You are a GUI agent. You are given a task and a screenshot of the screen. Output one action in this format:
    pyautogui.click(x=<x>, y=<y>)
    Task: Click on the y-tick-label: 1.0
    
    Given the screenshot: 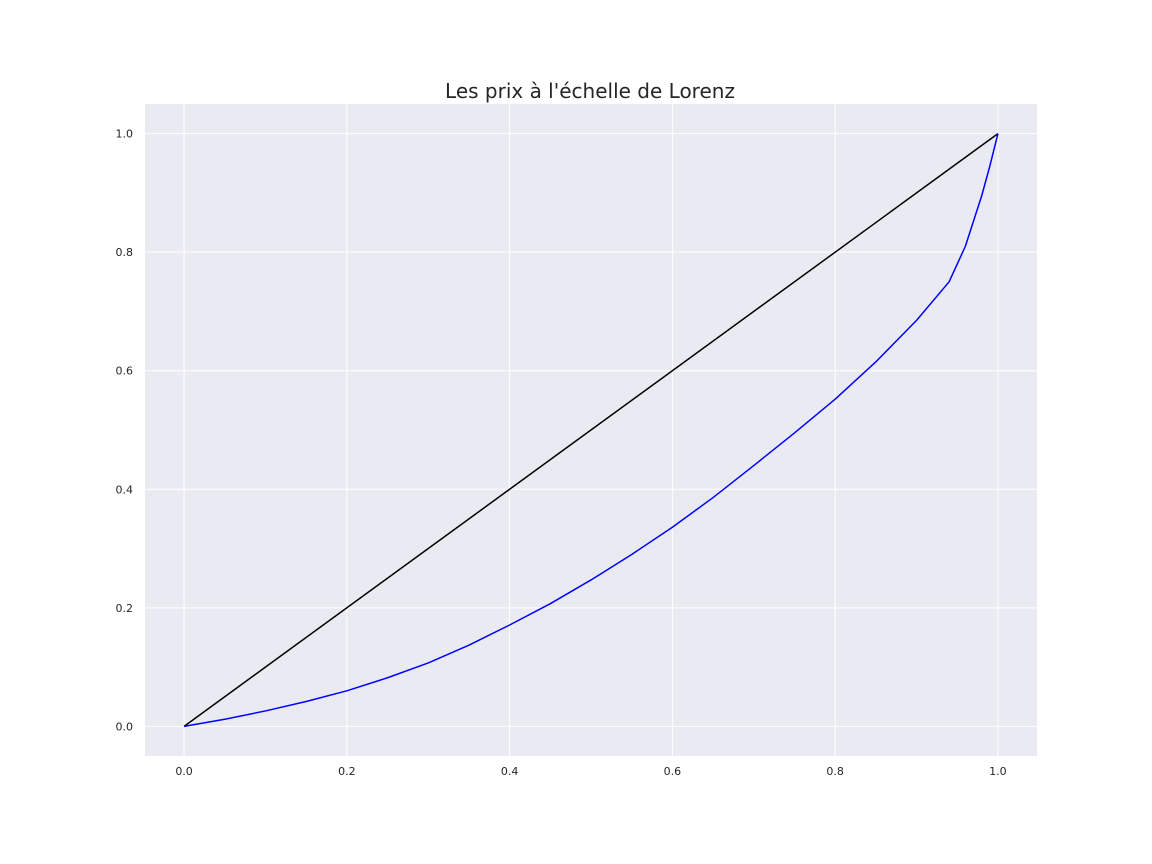 What is the action you would take?
    pyautogui.click(x=125, y=134)
    